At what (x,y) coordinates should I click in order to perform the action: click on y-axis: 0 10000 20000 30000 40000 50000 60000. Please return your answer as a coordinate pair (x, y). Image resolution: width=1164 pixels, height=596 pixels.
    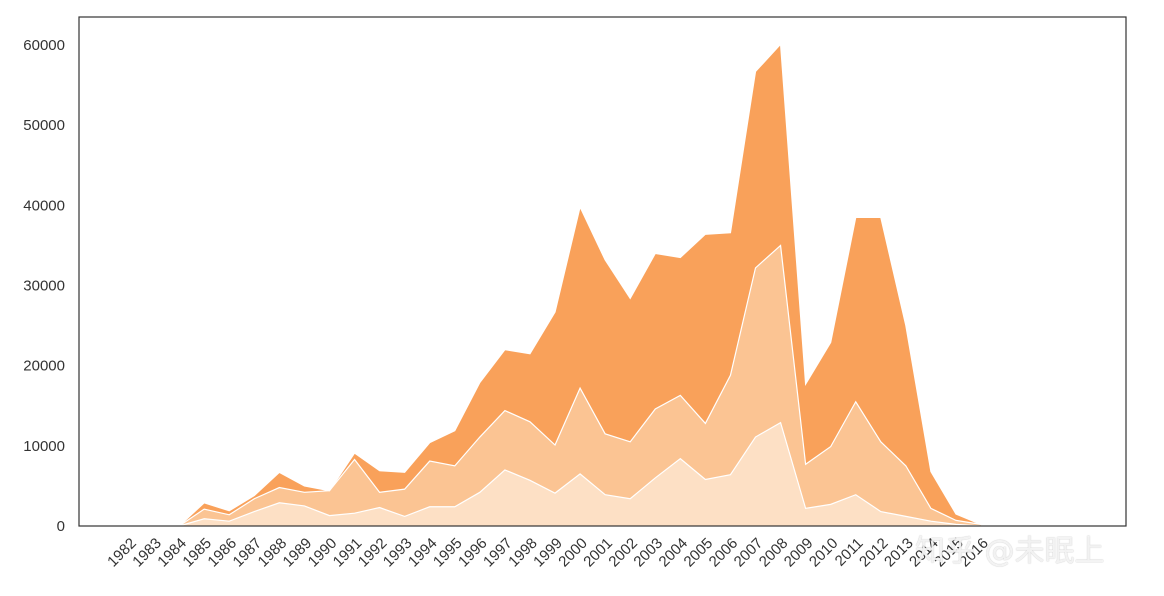
    Looking at the image, I should click on (44, 286).